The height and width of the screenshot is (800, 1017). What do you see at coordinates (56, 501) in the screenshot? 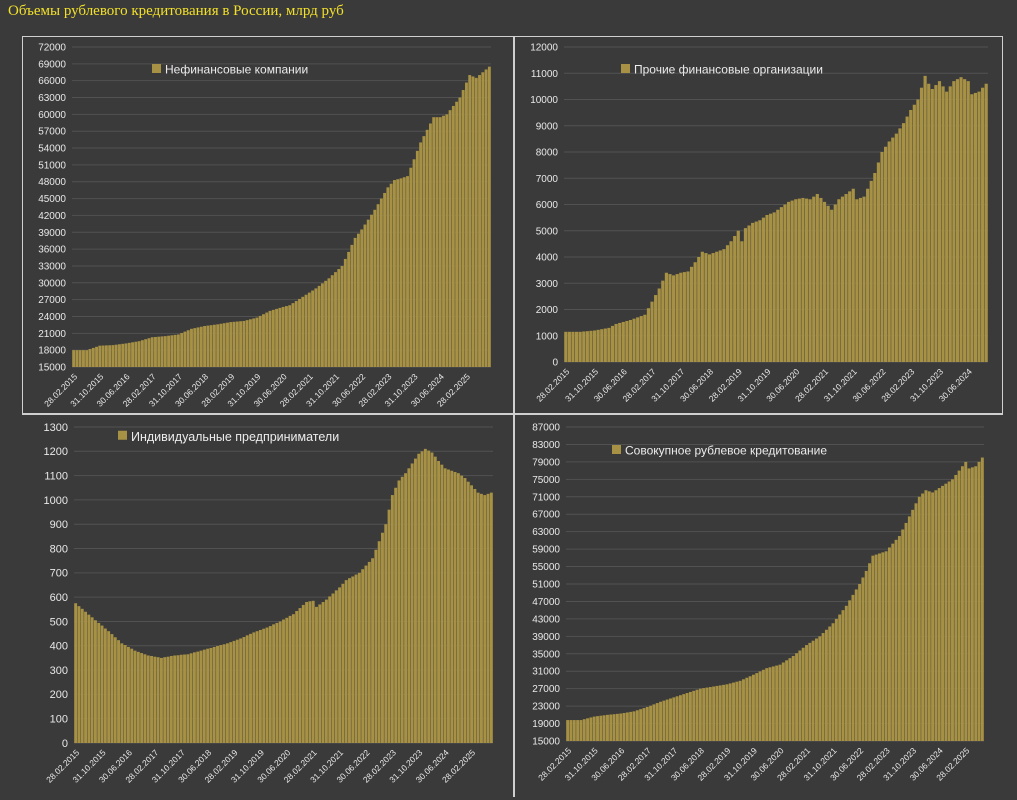
I see `y-tick-label: 1000` at bounding box center [56, 501].